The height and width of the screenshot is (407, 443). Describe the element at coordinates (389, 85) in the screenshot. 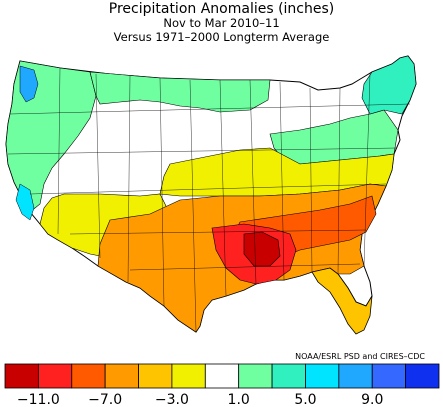

I see `region-northeast-wet` at that location.